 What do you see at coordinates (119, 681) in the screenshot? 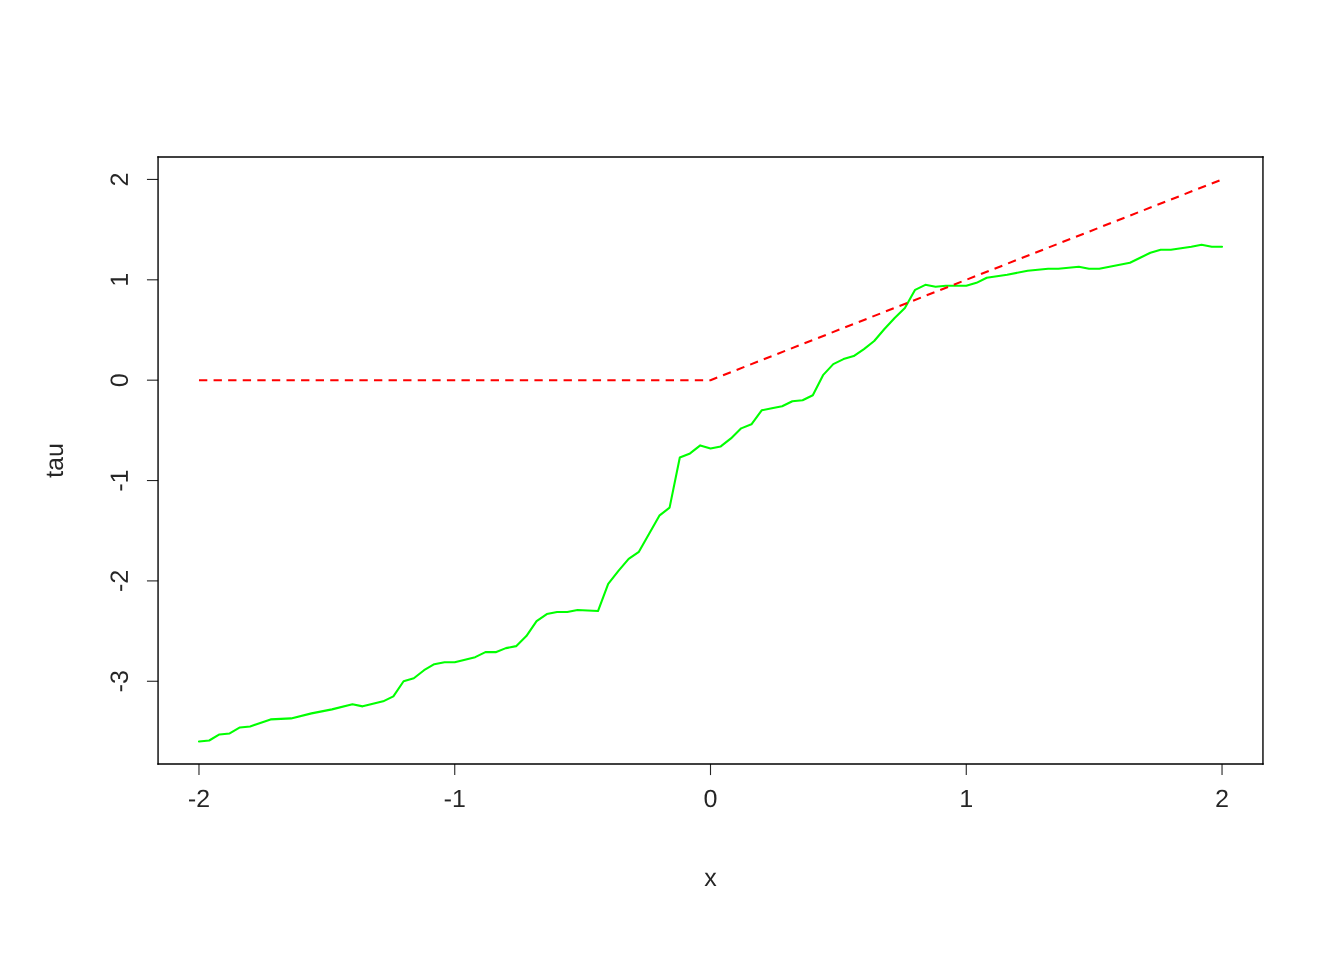
I see `y-tick-label: -3` at bounding box center [119, 681].